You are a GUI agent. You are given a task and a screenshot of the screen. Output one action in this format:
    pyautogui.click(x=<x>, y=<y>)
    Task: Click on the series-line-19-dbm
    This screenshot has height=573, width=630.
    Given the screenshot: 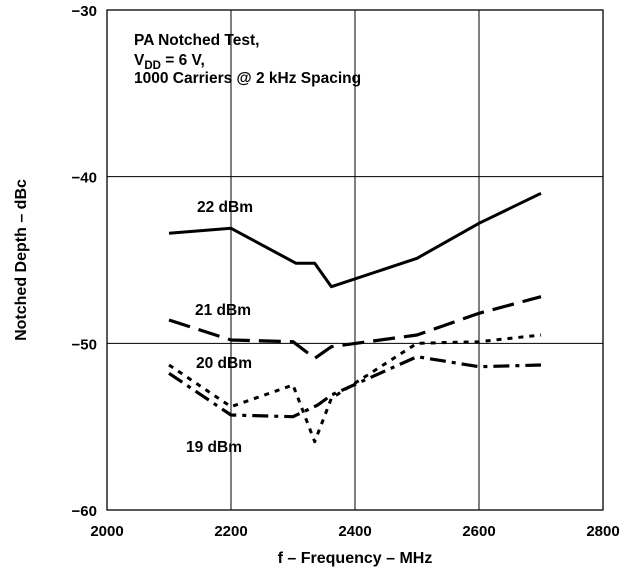 What is the action you would take?
    pyautogui.click(x=355, y=387)
    